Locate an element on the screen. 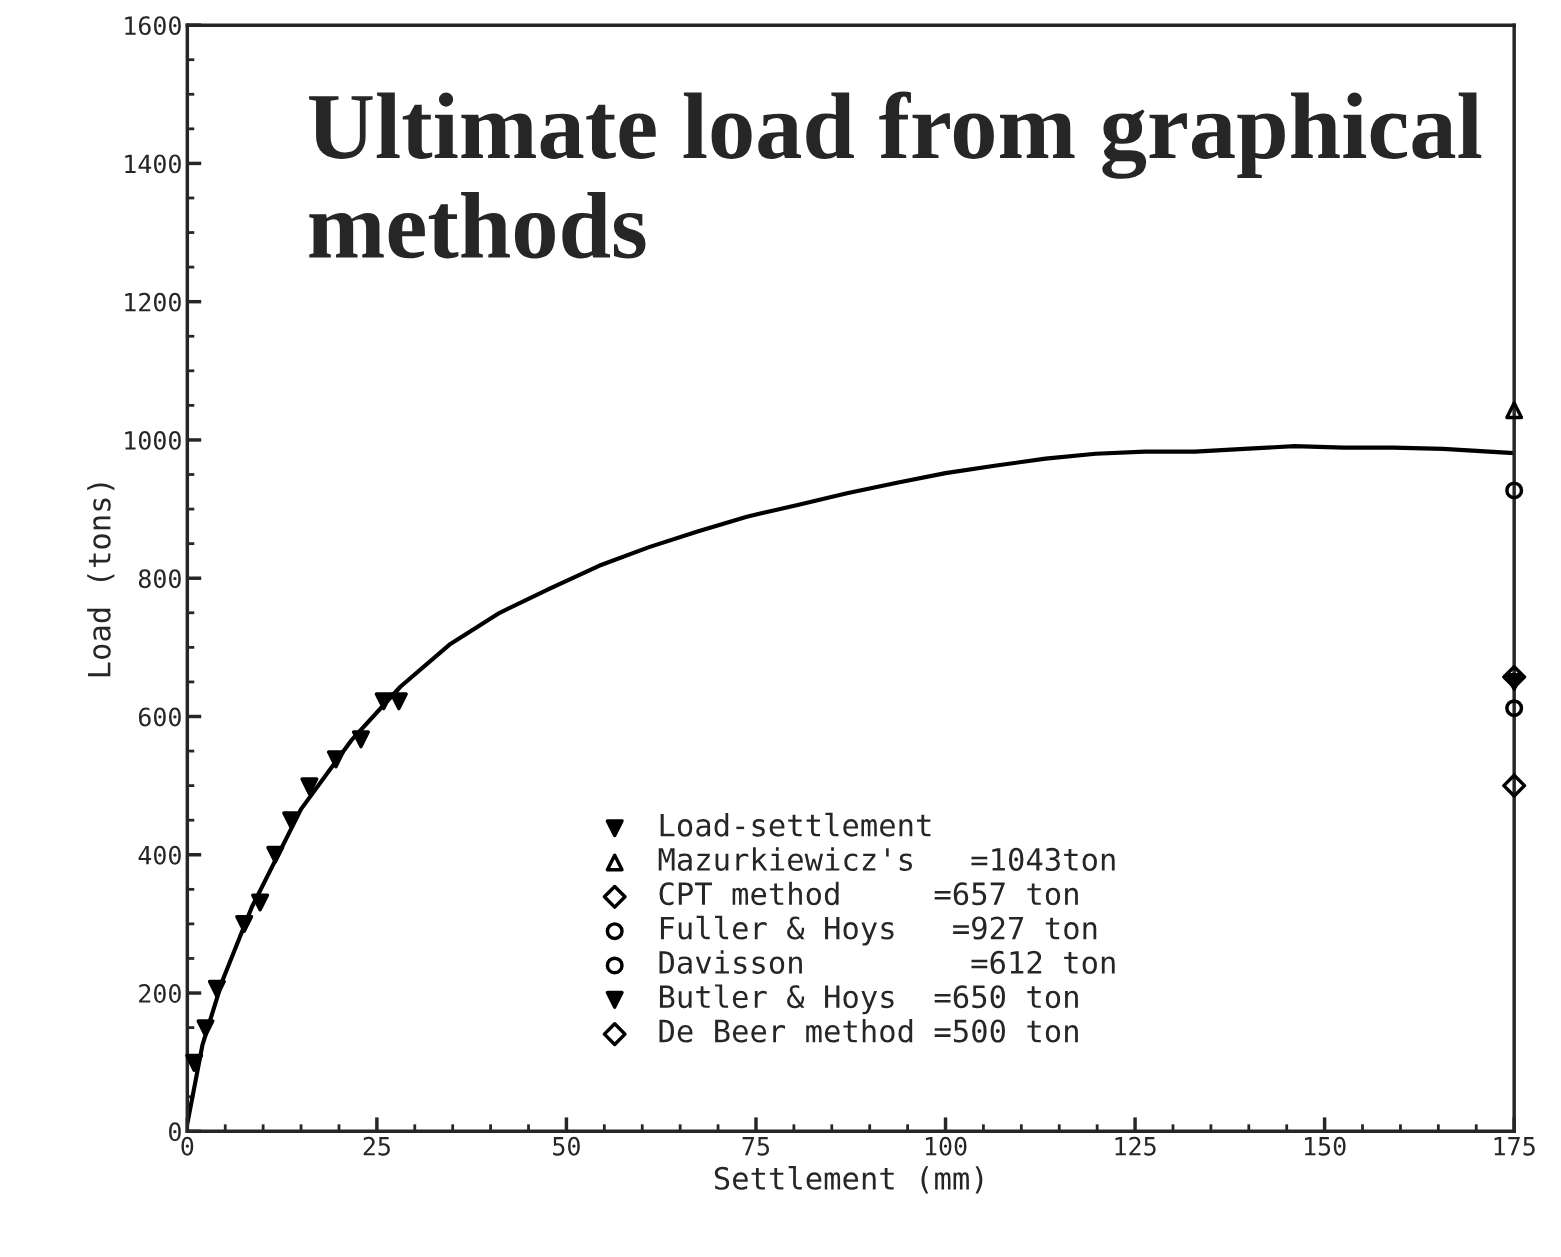 The width and height of the screenshot is (1561, 1257). y-tick-label: 800 is located at coordinates (159, 579).